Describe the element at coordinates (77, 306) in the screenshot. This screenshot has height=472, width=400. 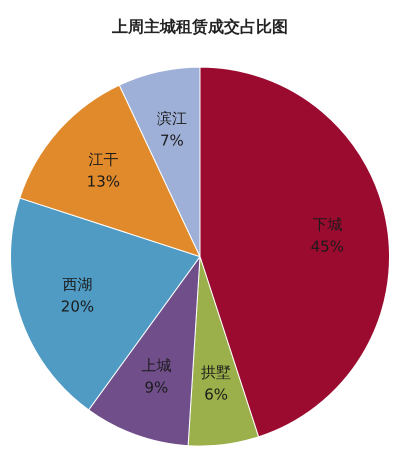
I see `data-label: 20%` at that location.